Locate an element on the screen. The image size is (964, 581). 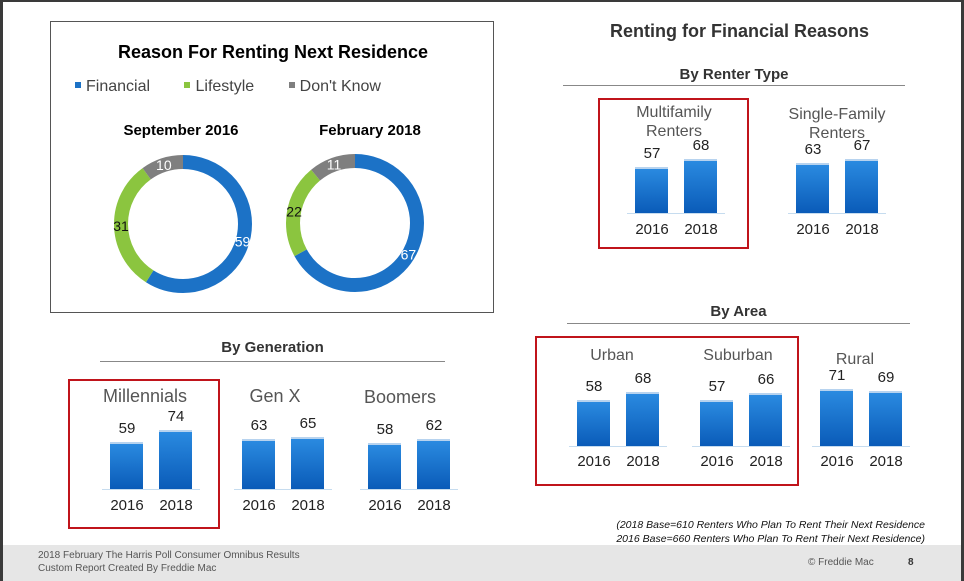
legend-label-lifestyle: Lifestyle is located at coordinates (225, 86).